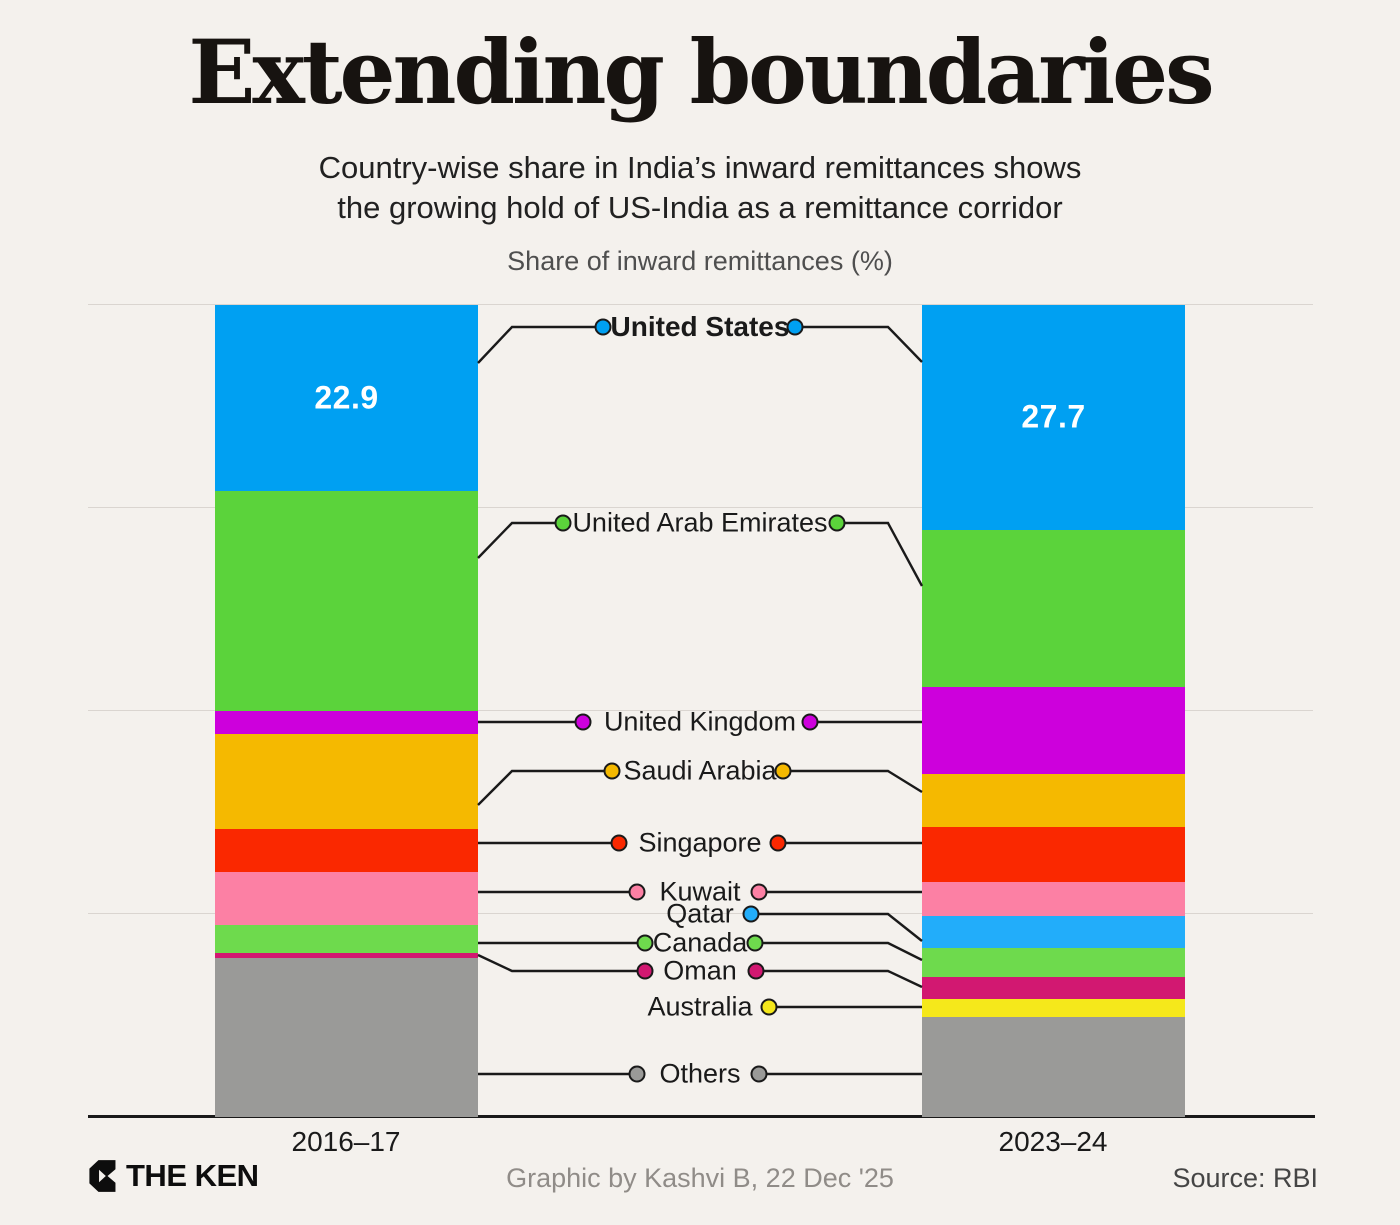 The height and width of the screenshot is (1225, 1400). What do you see at coordinates (192, 1175) in the screenshot?
I see `ken-logo-text: THE KEN` at bounding box center [192, 1175].